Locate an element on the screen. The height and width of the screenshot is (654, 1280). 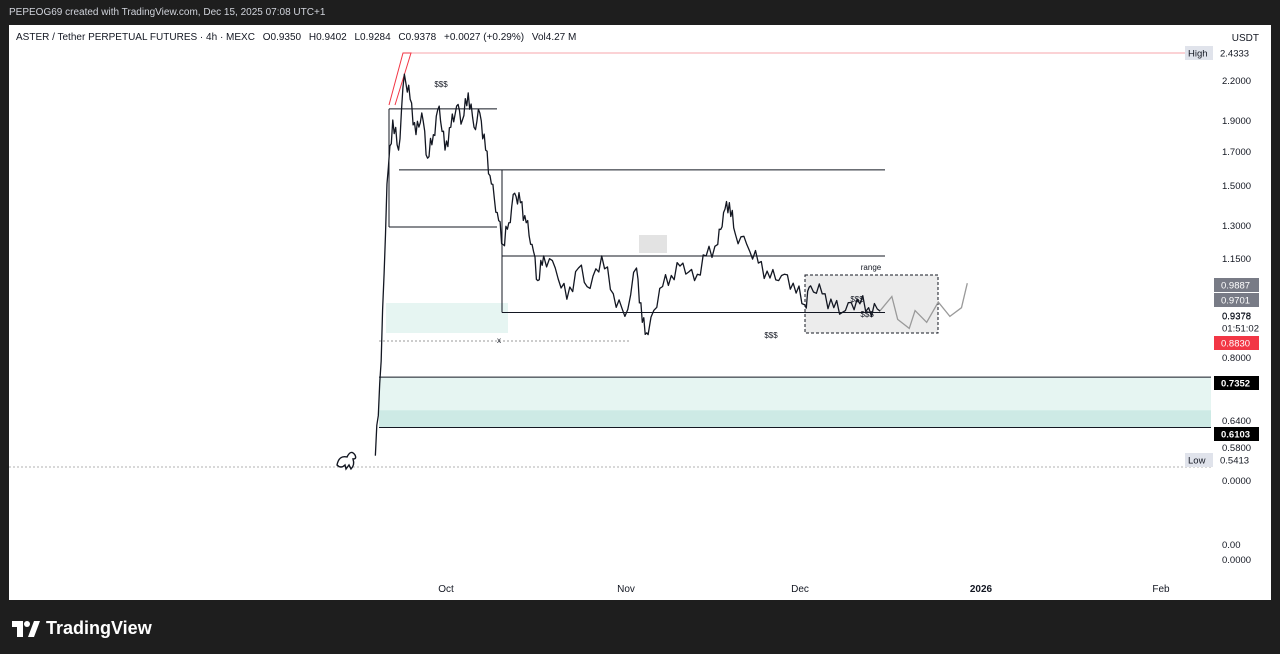
x-tick-label: 2026 is located at coordinates (981, 589).